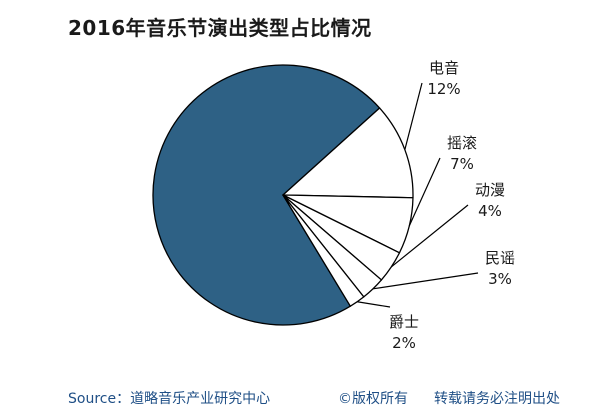 Image resolution: width=600 pixels, height=416 pixels. Describe the element at coordinates (462, 164) in the screenshot. I see `slice-value-摇滚: 7%` at that location.